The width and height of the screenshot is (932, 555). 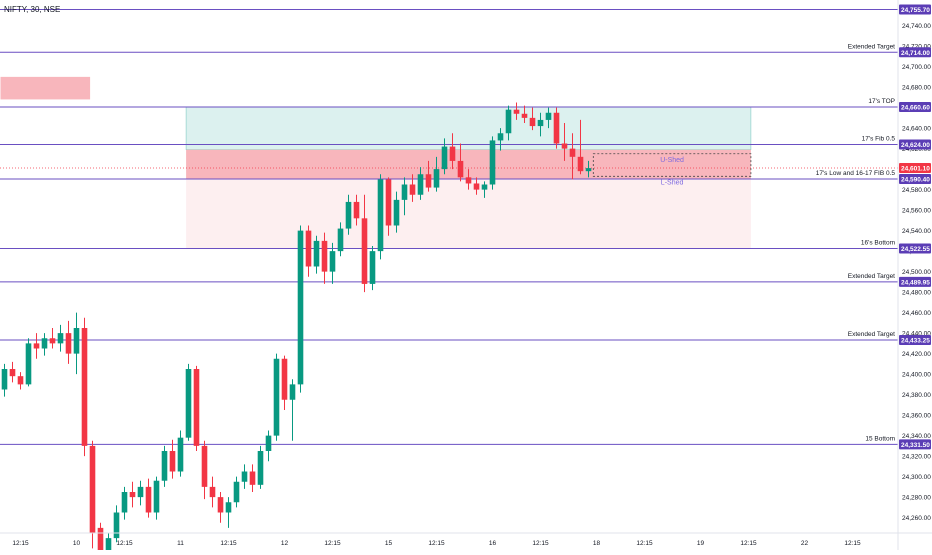 What do you see at coordinates (916, 354) in the screenshot?
I see `price-tick-label: 24,420.00` at bounding box center [916, 354].